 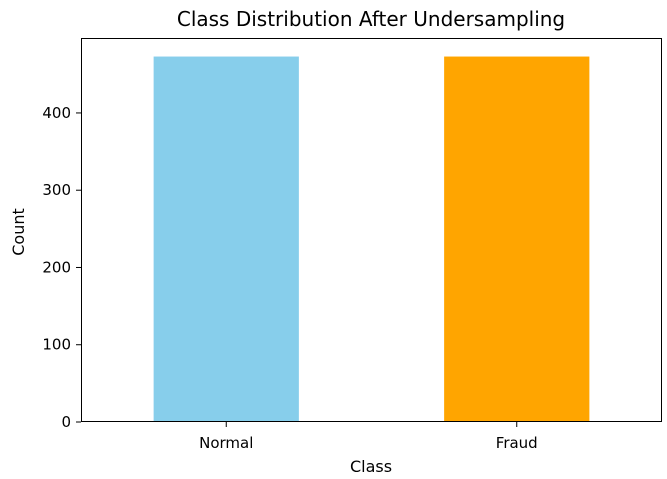 What do you see at coordinates (371, 466) in the screenshot?
I see `x-axis-label: Class` at bounding box center [371, 466].